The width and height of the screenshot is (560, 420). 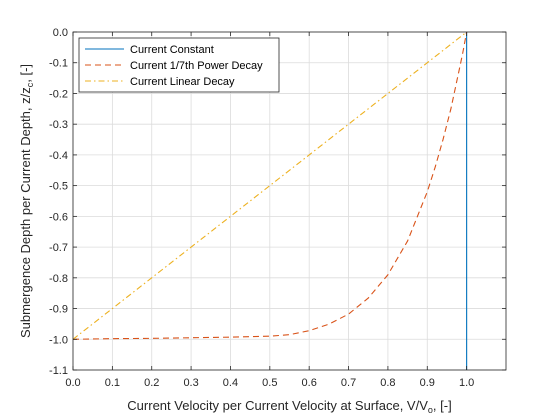 What do you see at coordinates (442, 405) in the screenshot?
I see `x-axis-label-suffix: , [-]` at bounding box center [442, 405].